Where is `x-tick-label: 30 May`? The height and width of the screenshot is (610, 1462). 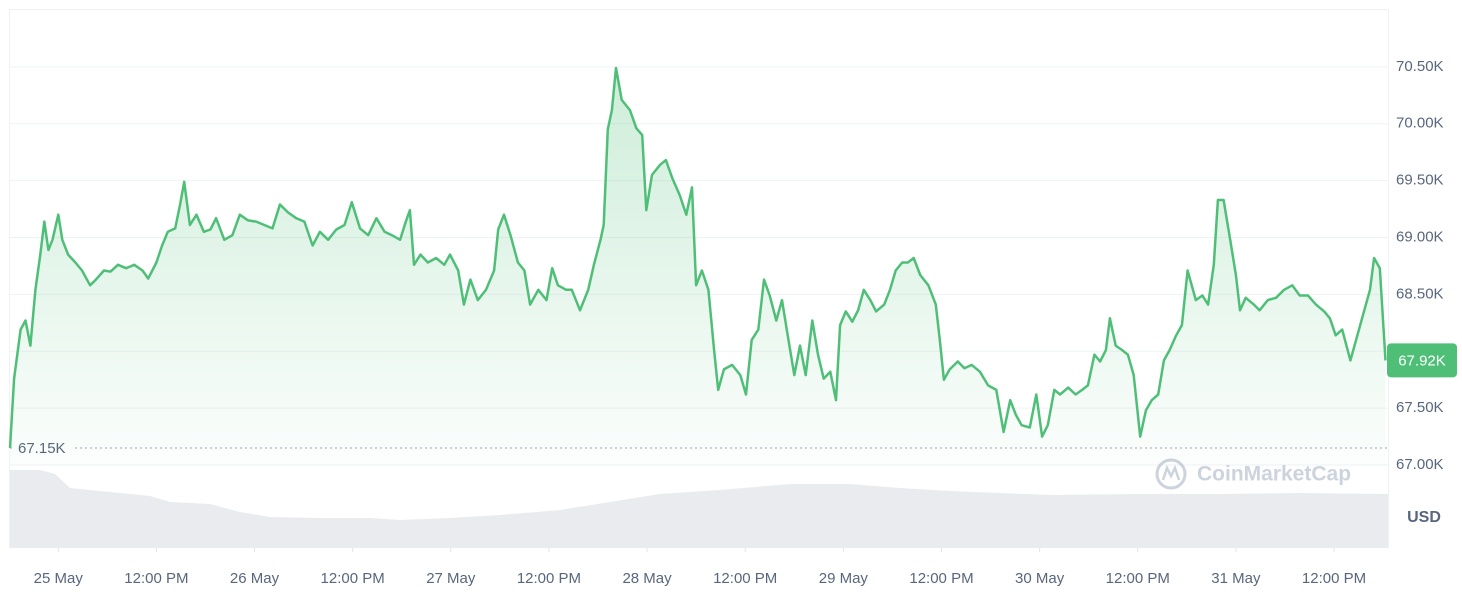
x-tick-label: 30 May is located at coordinates (1040, 578).